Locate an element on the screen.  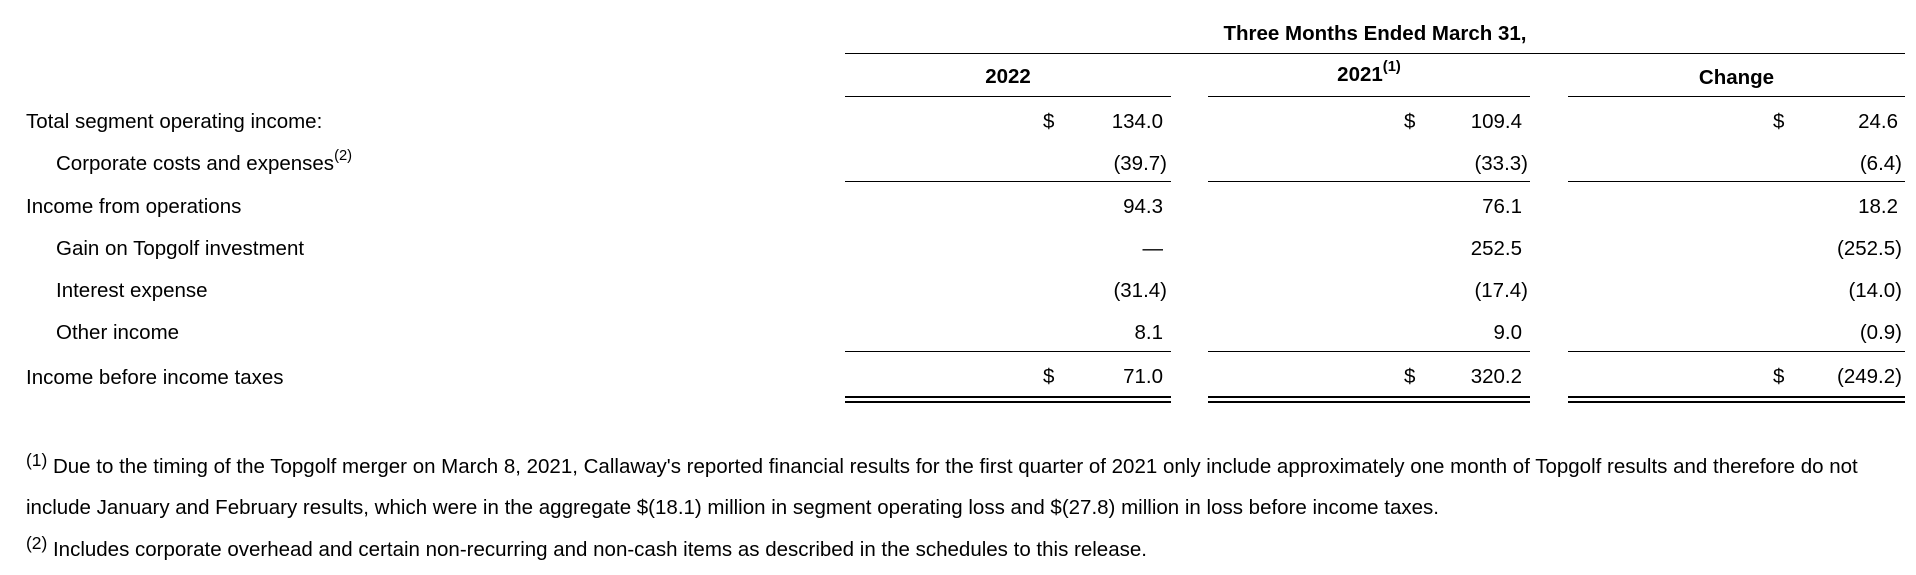
footnote-1-marker: (1) is located at coordinates (37, 460).